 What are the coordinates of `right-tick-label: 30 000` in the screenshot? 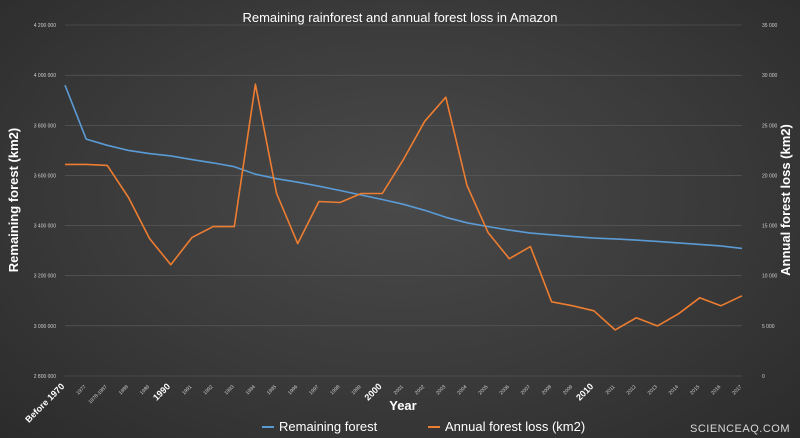 It's located at (770, 76).